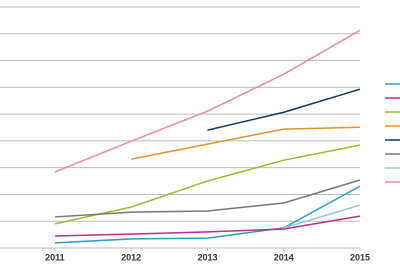 This screenshot has width=400, height=267. What do you see at coordinates (55, 257) in the screenshot?
I see `x-tick-label: 2011` at bounding box center [55, 257].